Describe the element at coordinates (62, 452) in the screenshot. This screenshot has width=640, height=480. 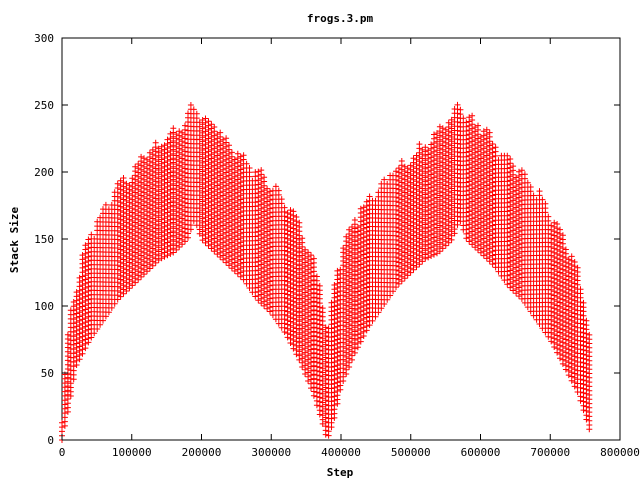
I see `x-tick-label: 0` at that location.